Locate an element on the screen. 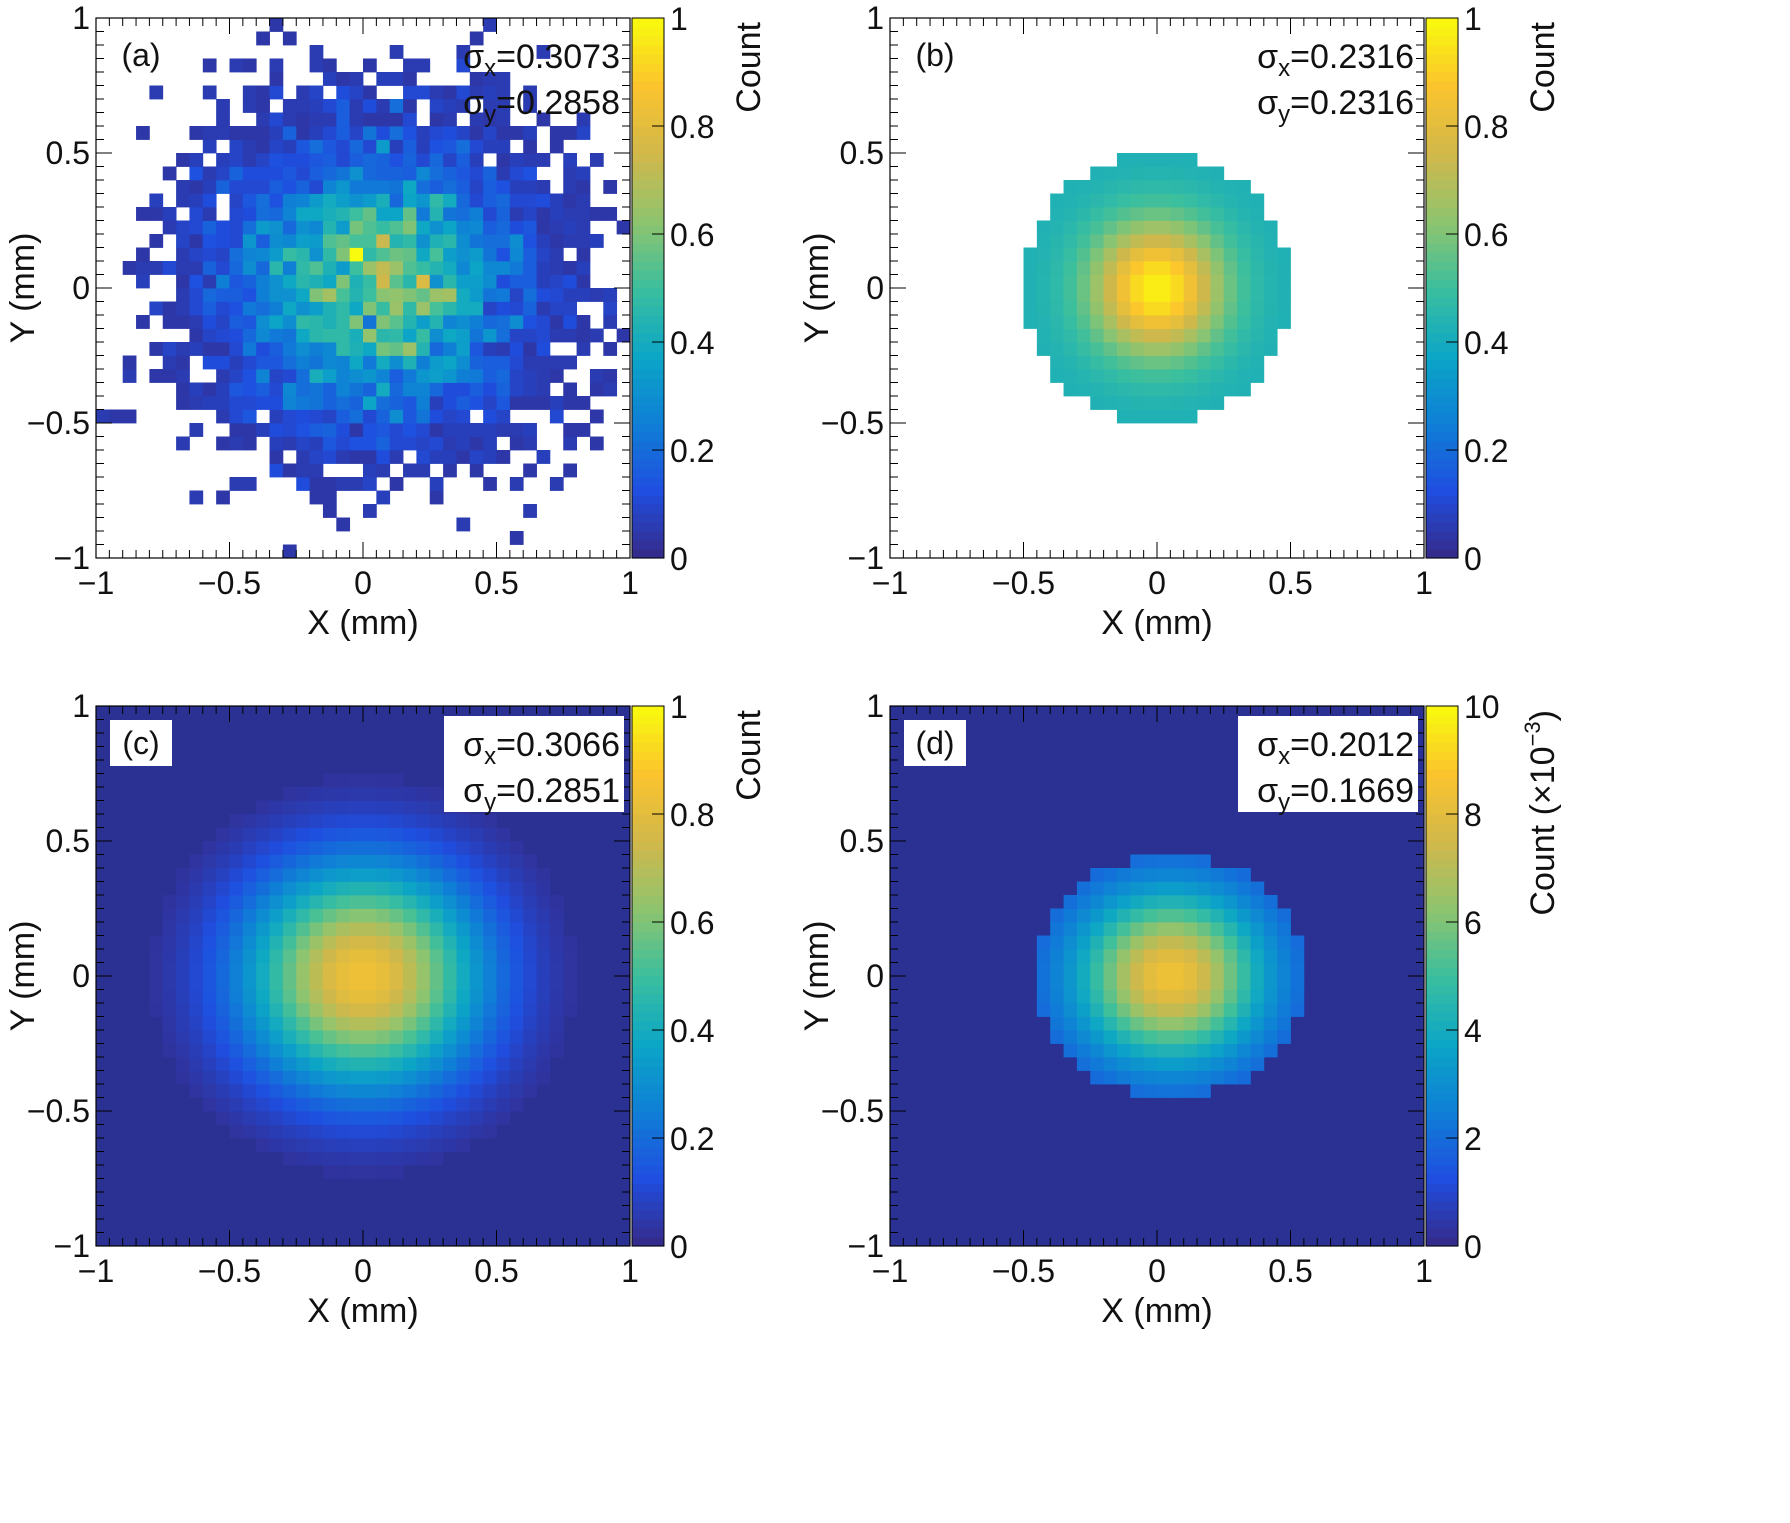  colorbar-tick-label: 0.2 is located at coordinates (1486, 451).